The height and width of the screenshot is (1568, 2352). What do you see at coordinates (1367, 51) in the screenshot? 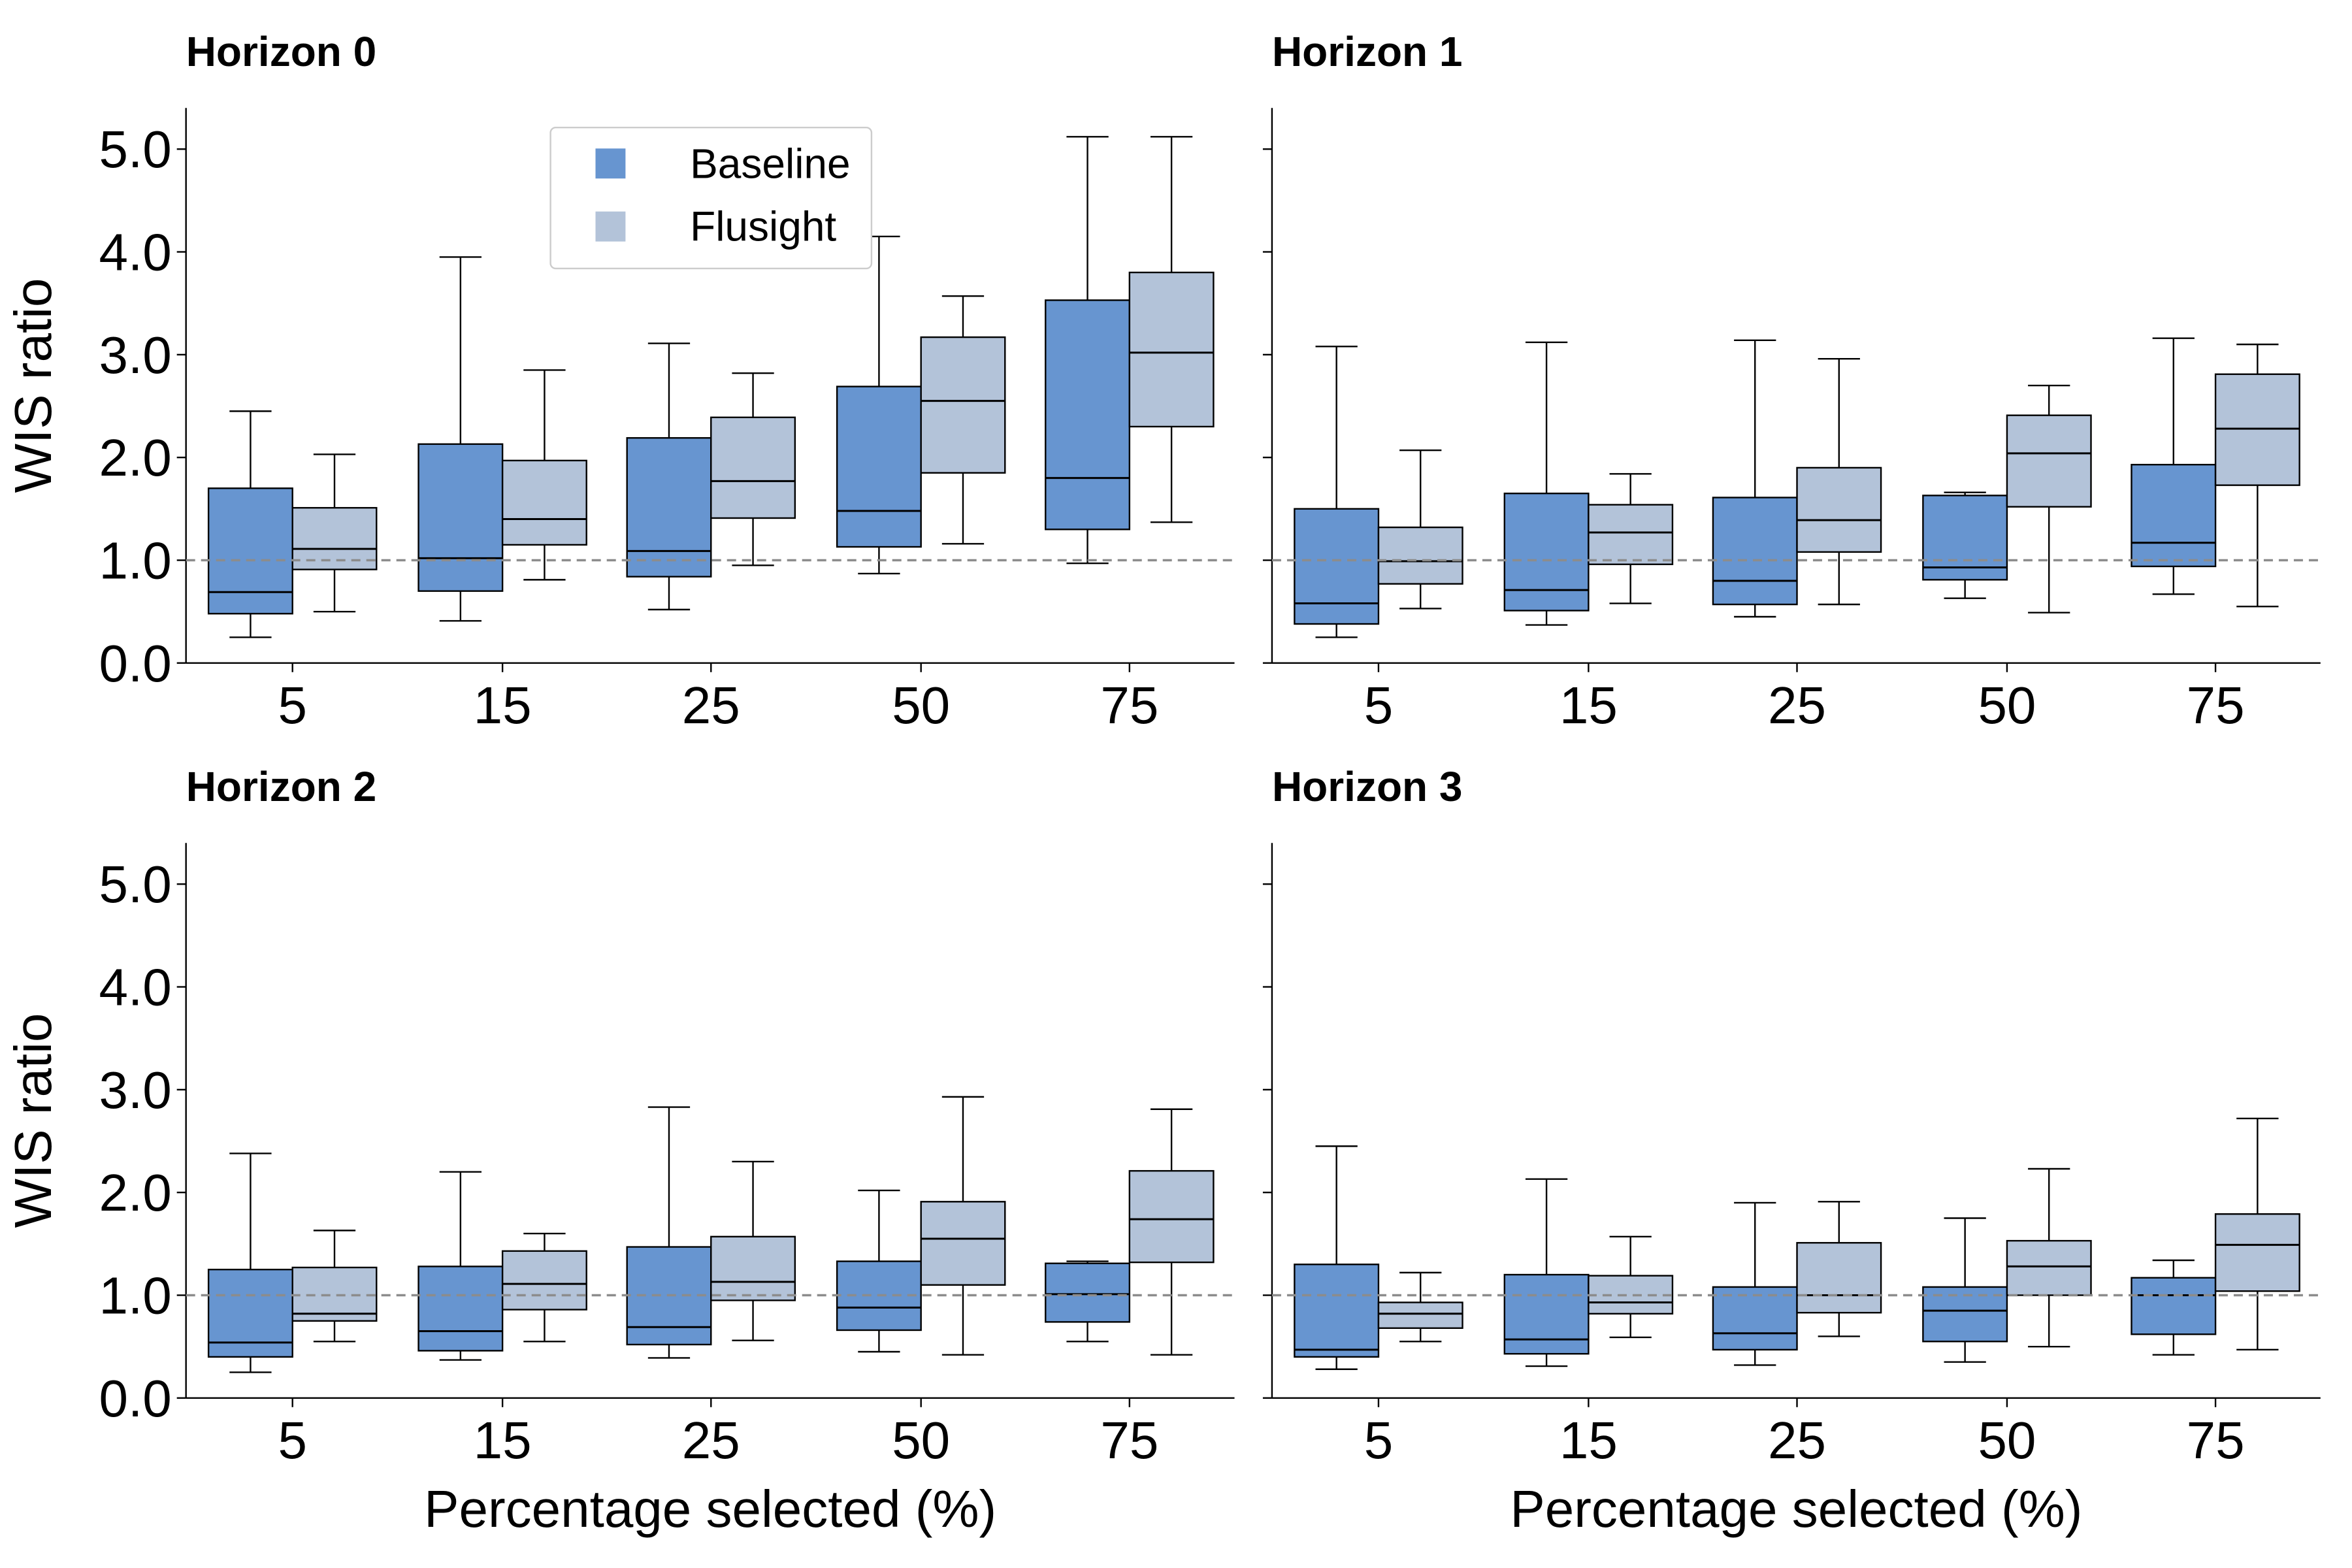
I see `panel-title: Horizon 1` at bounding box center [1367, 51].